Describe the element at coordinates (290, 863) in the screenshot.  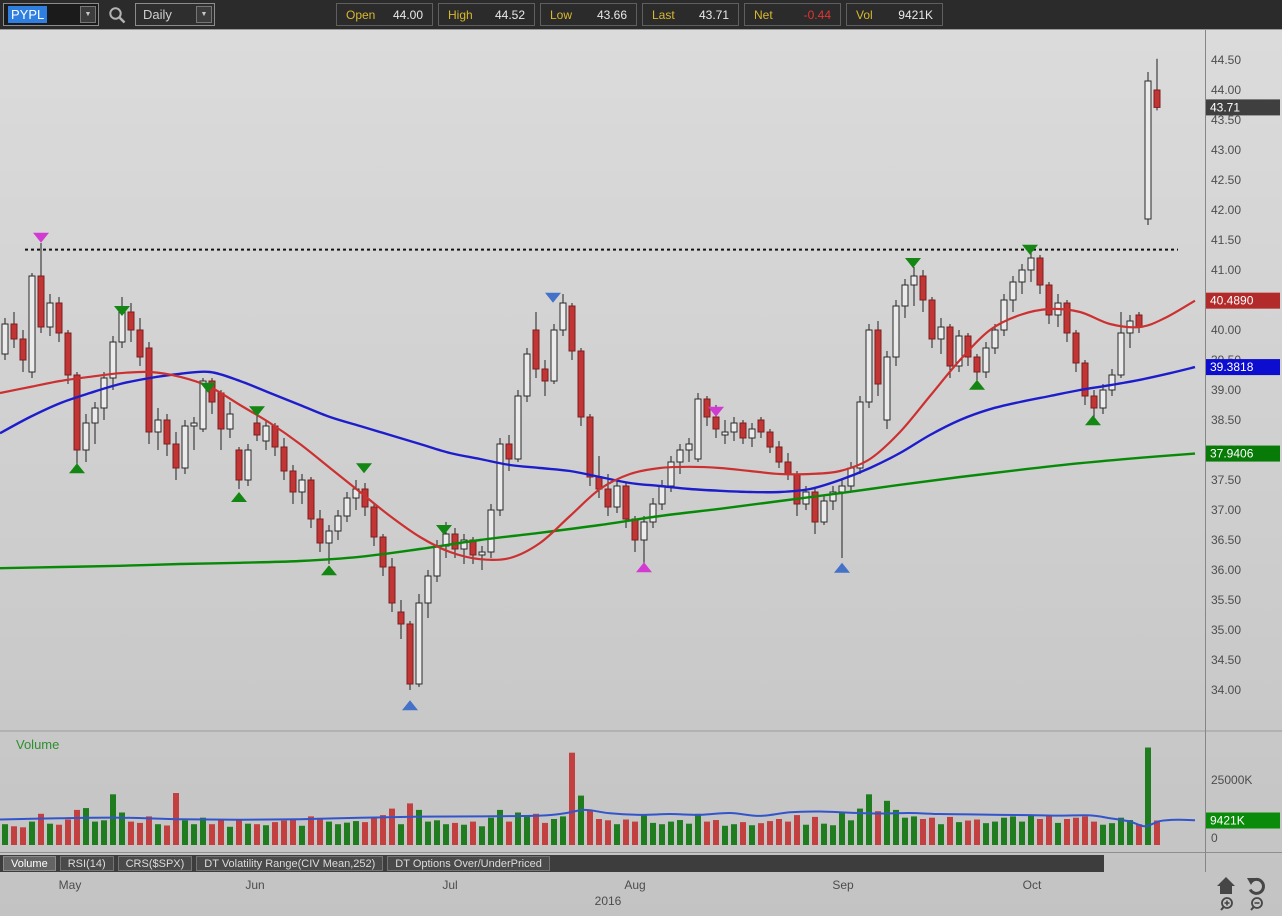
I see `tab-dt-volatility-range-civ-mean-252: DT Volatility Range(CIV Mean,252)` at that location.